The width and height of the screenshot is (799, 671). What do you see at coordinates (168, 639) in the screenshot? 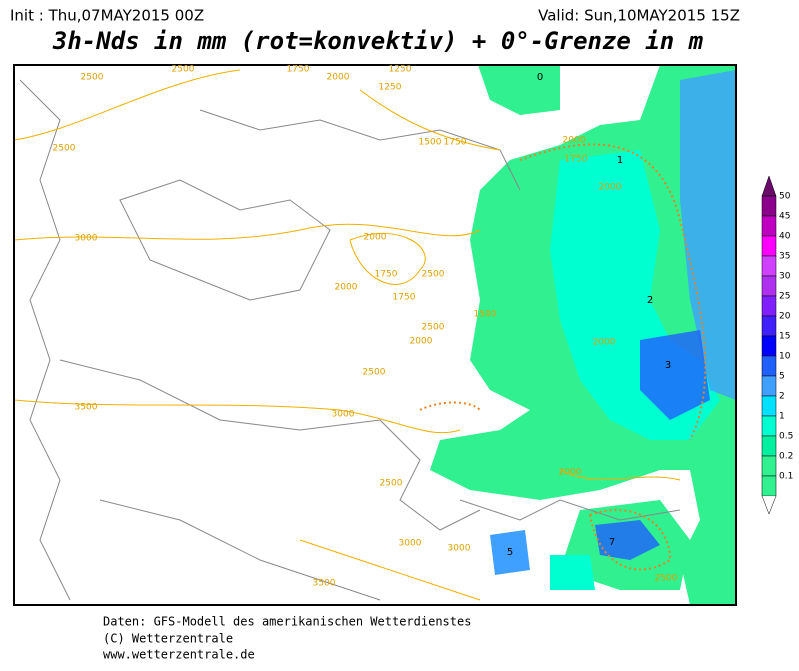
I see `footer-line: (C) Wetterzentrale` at bounding box center [168, 639].